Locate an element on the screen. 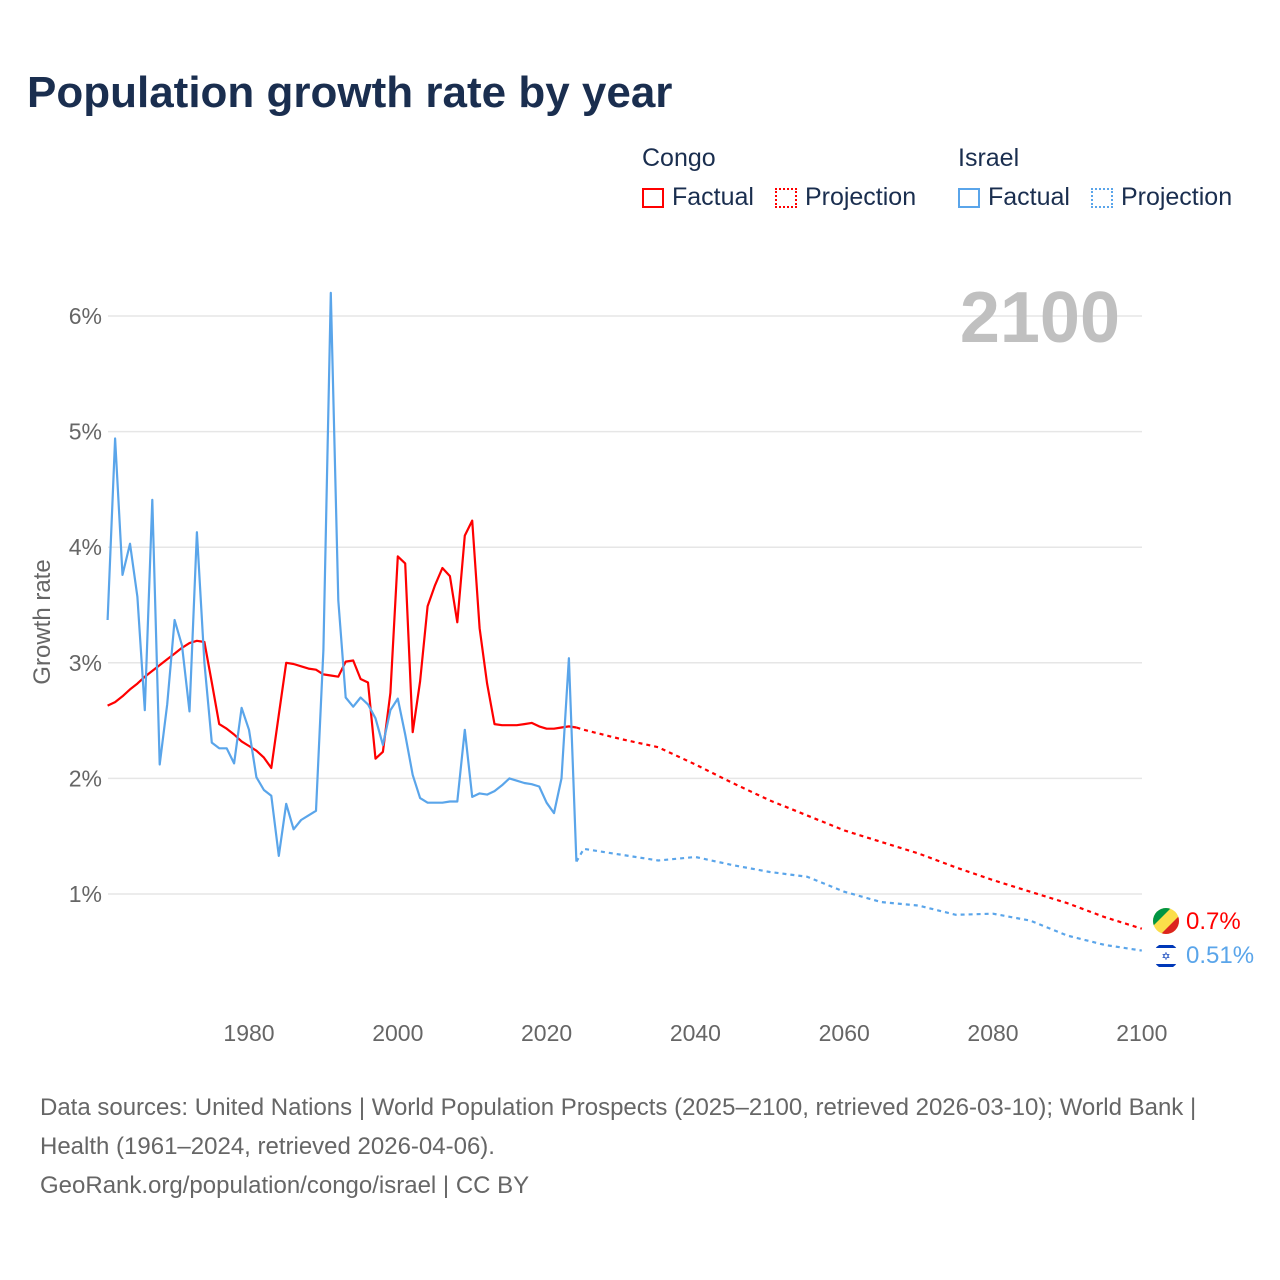  x-tick-label: 2040 is located at coordinates (695, 1033).